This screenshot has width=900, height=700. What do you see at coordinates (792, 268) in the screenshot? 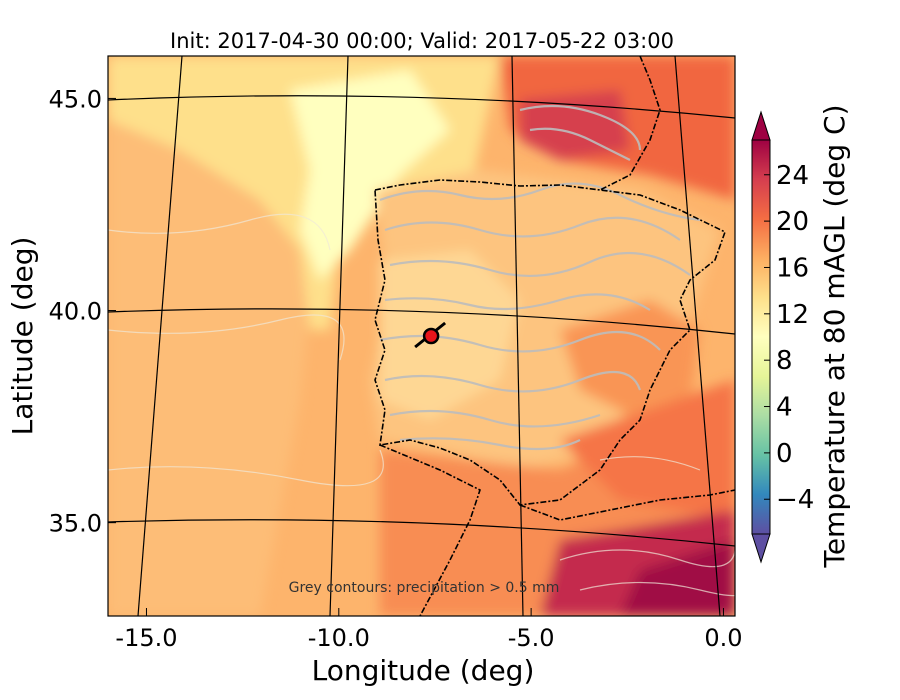
I see `colorbar-tick-label: 16` at bounding box center [792, 268].